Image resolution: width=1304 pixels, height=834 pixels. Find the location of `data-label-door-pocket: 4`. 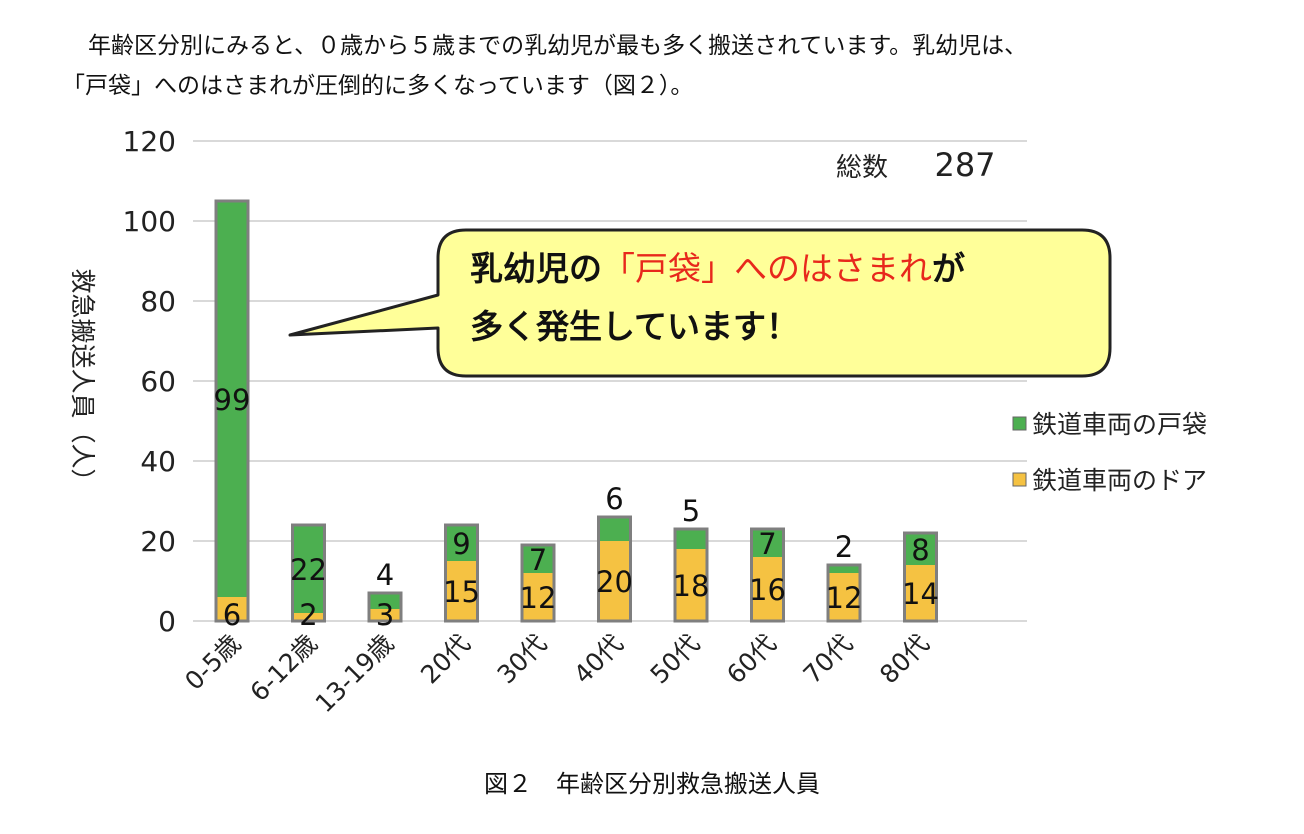

data-label-door-pocket: 4 is located at coordinates (385, 575).